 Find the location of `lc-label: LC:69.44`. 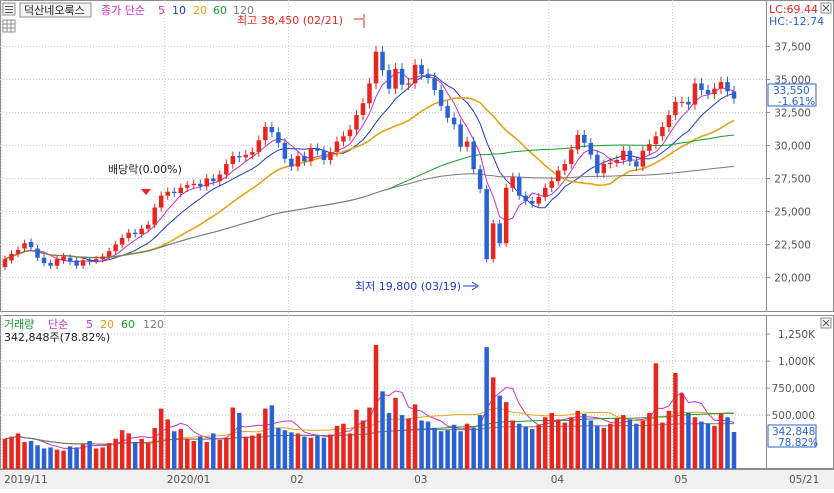

lc-label: LC:69.44 is located at coordinates (793, 9).